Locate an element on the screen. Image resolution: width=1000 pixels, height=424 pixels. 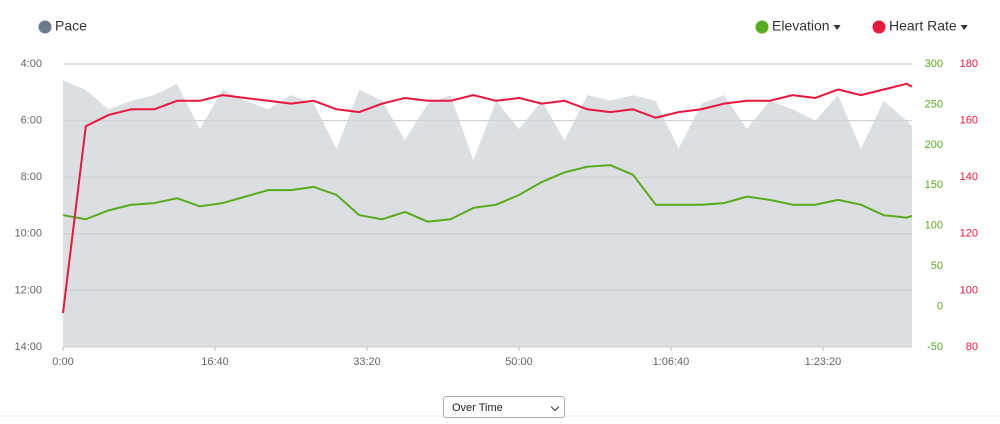
x-tick-label: 0:00 is located at coordinates (62, 362).